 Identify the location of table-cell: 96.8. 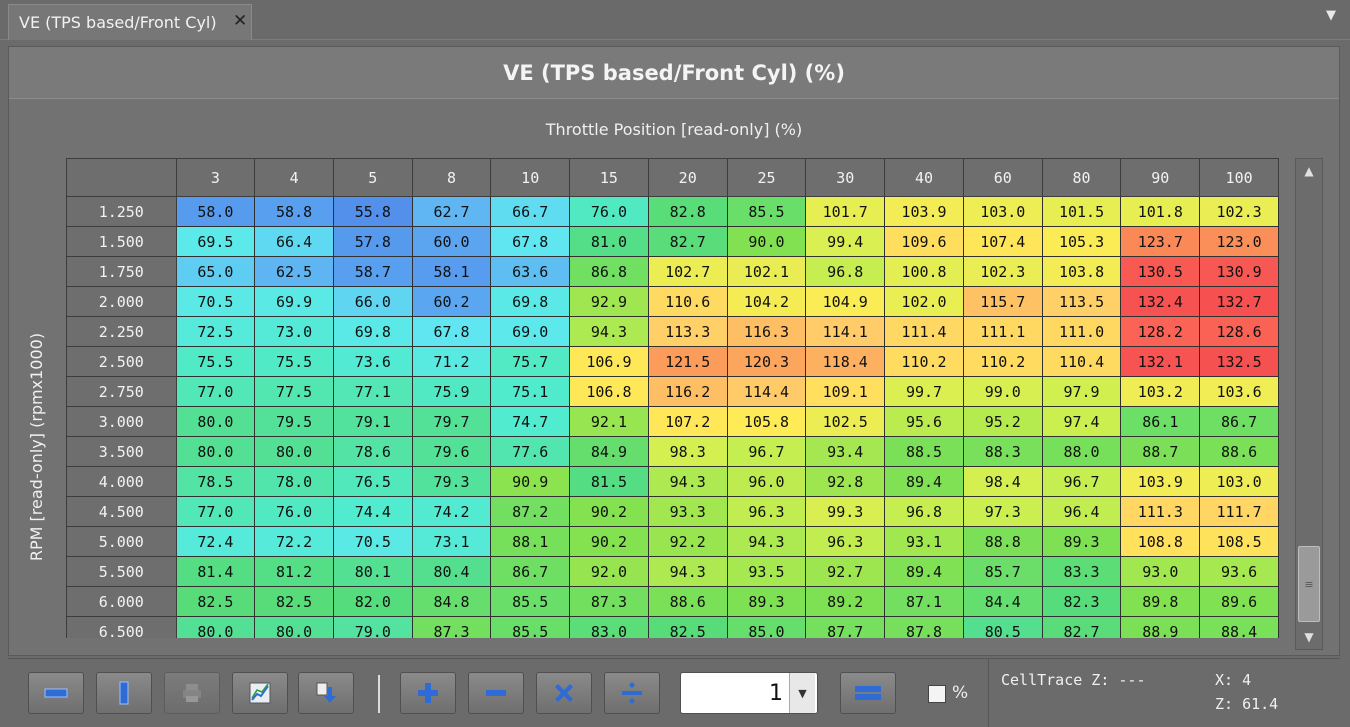
(924, 511).